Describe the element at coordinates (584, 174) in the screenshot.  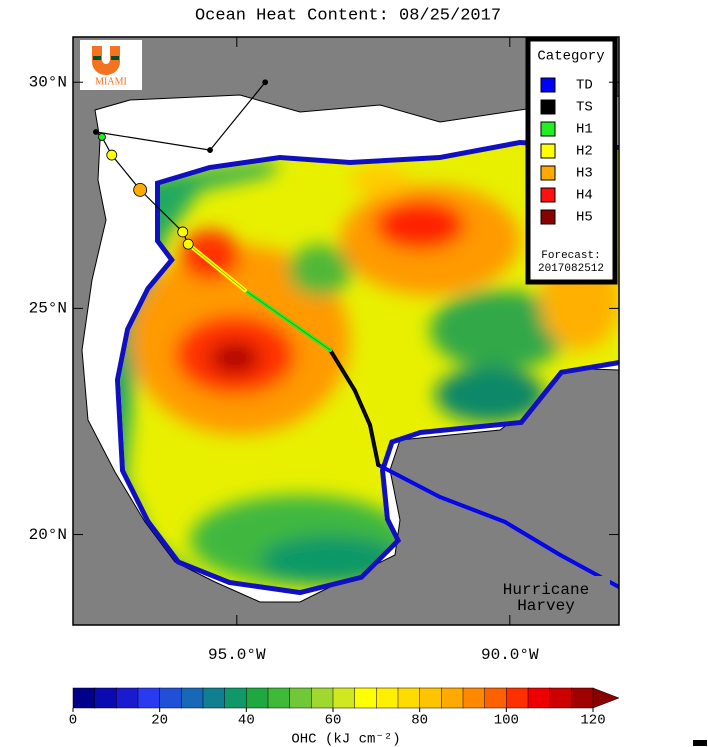
I see `legend-label: H3` at that location.